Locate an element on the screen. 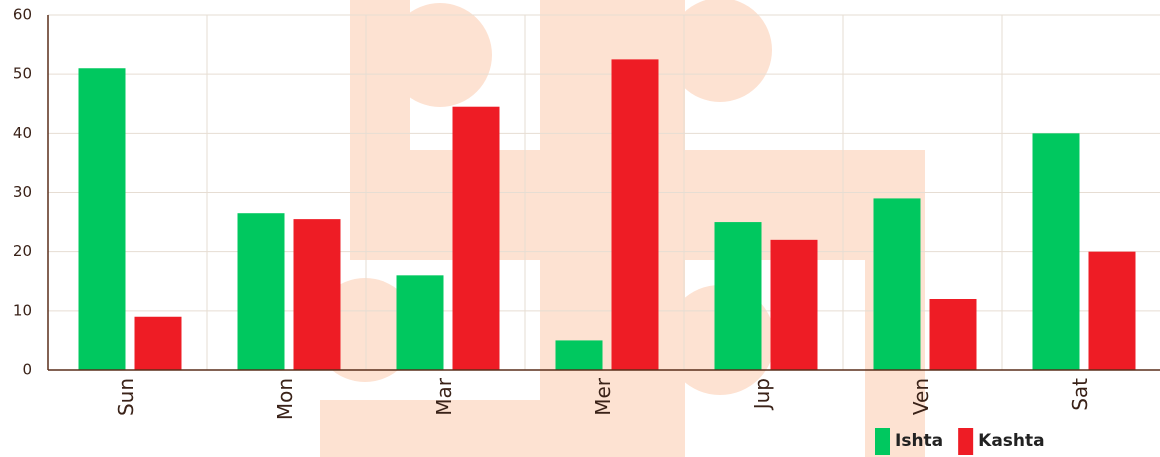  x-tick-label: Sat is located at coordinates (1080, 394).